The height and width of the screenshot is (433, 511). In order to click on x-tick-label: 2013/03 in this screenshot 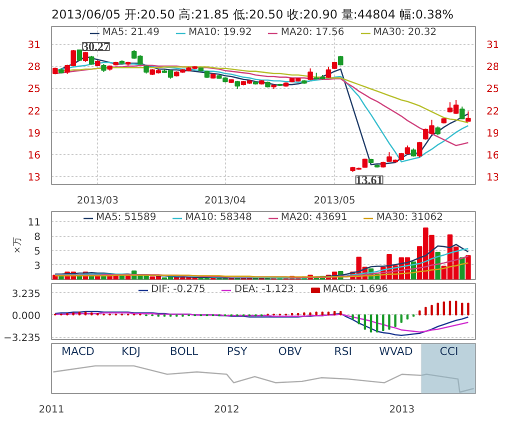, I will do `click(97, 201)`.